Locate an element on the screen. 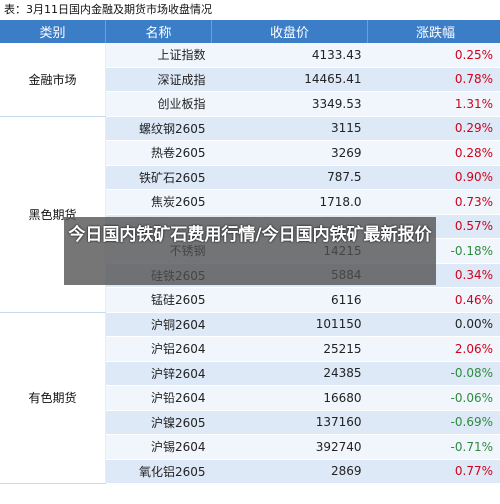 Image resolution: width=500 pixels, height=504 pixels. table-row: 沪锡2604 392740 -0.71% is located at coordinates (250, 447).